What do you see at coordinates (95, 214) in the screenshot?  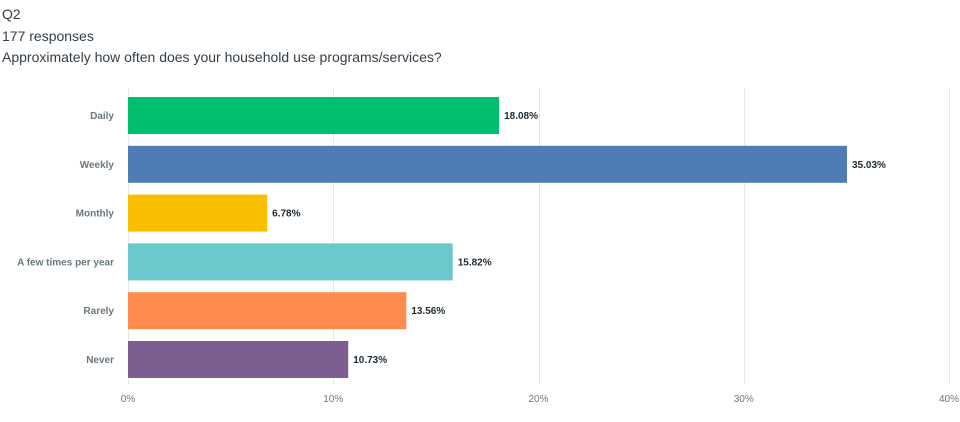 I see `category-label: Monthly` at bounding box center [95, 214].